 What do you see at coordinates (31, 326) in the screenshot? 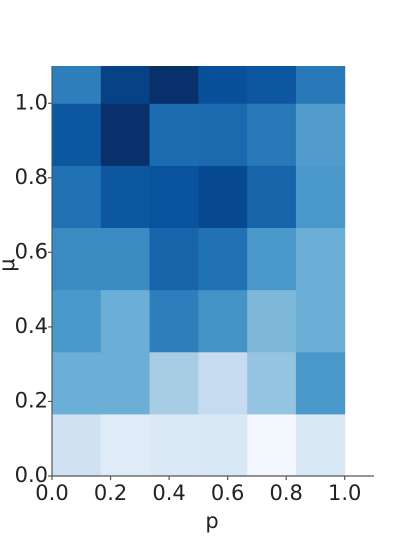
I see `y-tick-label: 0.4` at bounding box center [31, 326].